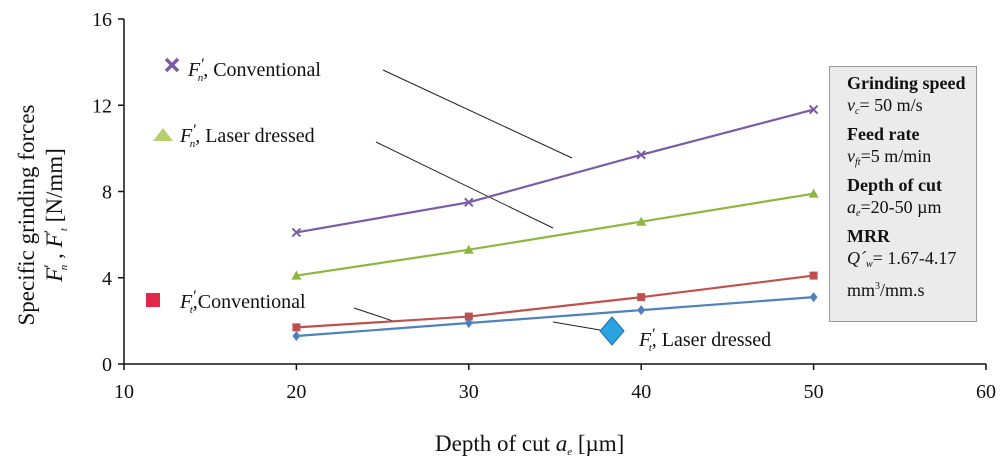 This screenshot has height=461, width=1004. What do you see at coordinates (576, 326) in the screenshot?
I see `leader-ft-laser` at bounding box center [576, 326].